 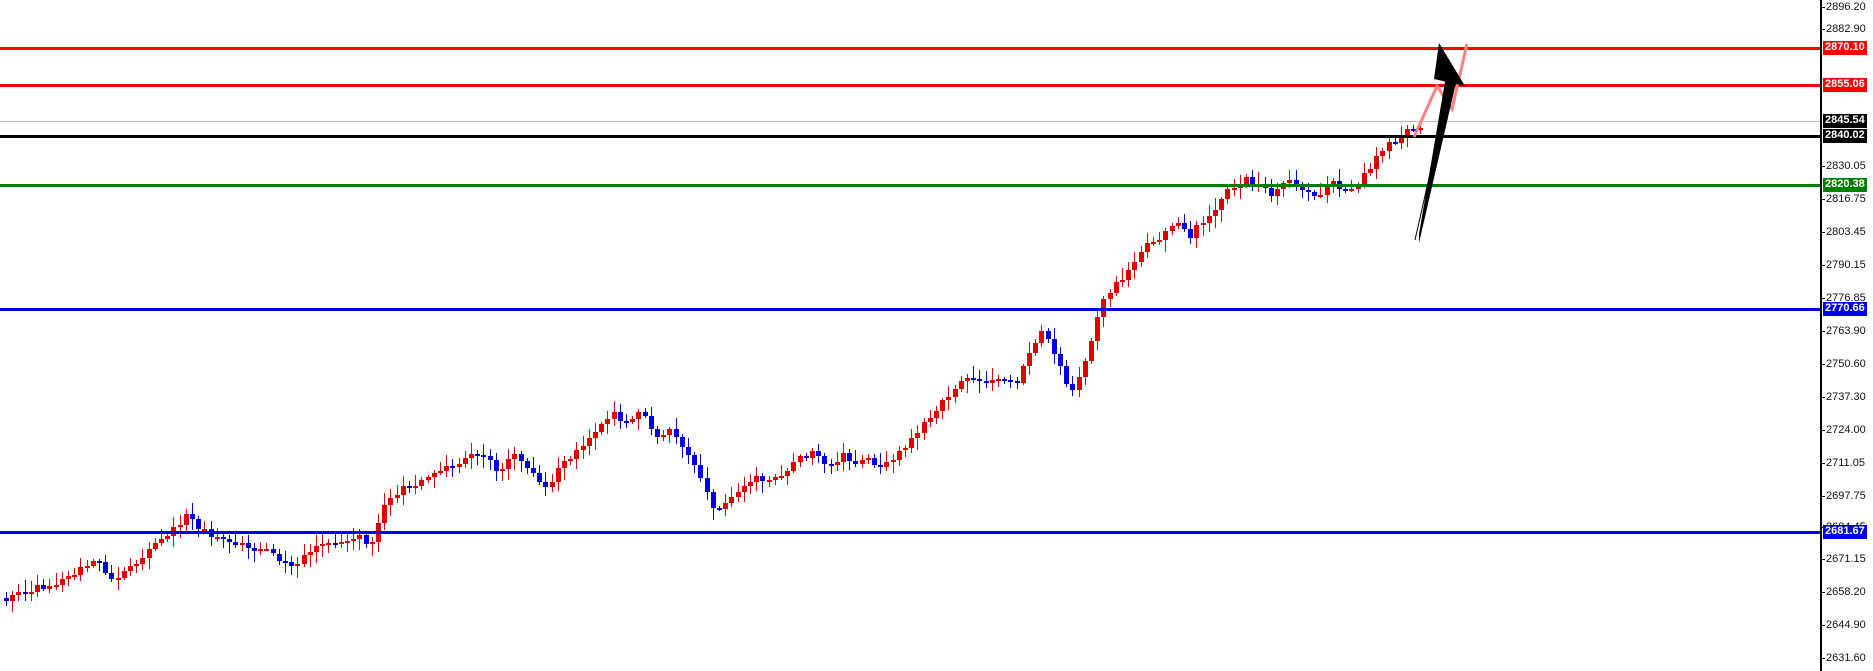 I want to click on axis-tick-label: 2750.60, so click(x=1846, y=364).